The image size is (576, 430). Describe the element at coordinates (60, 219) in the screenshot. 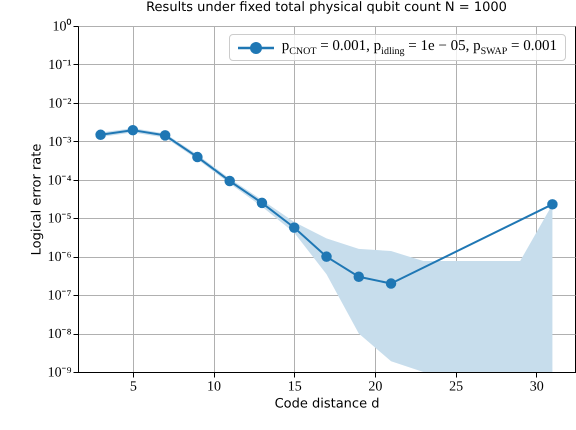

I see `y-tick-label: 10⁻⁵` at that location.